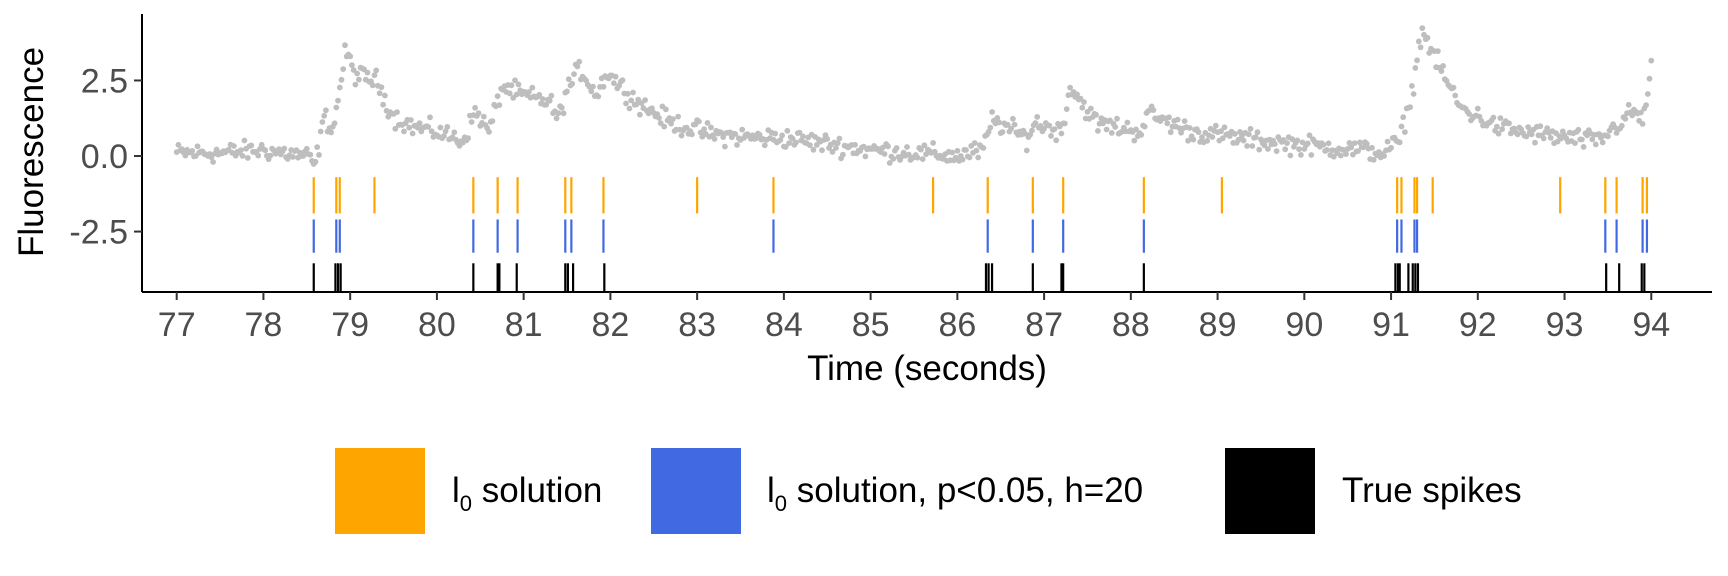 The height and width of the screenshot is (576, 1728). I want to click on x-tick-label: 90, so click(1304, 325).